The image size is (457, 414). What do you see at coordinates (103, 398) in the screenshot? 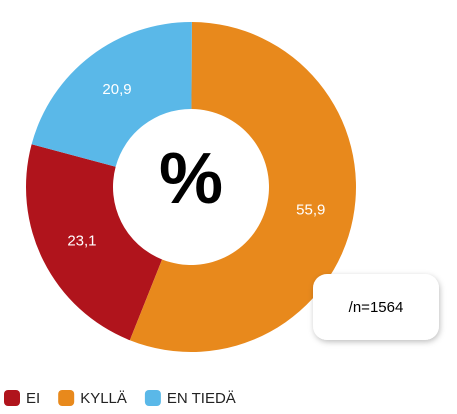
I see `legend-label: KYLLÄ` at bounding box center [103, 398].